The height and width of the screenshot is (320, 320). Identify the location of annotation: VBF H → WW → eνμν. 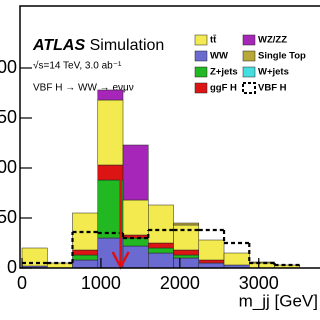
(83, 88).